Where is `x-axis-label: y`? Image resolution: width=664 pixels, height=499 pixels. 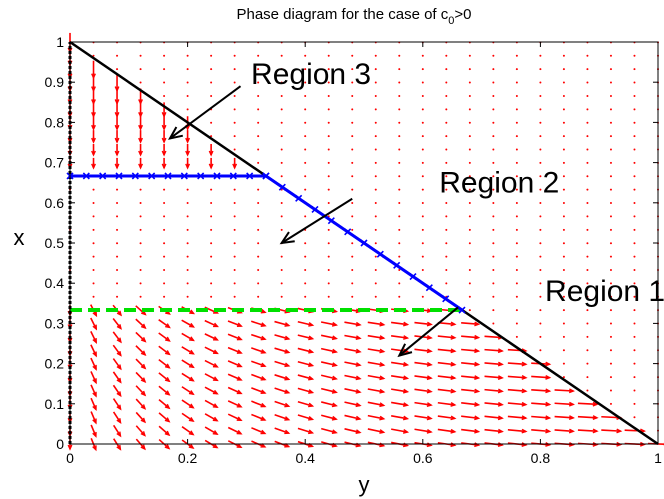
x-axis-label: y is located at coordinates (364, 484).